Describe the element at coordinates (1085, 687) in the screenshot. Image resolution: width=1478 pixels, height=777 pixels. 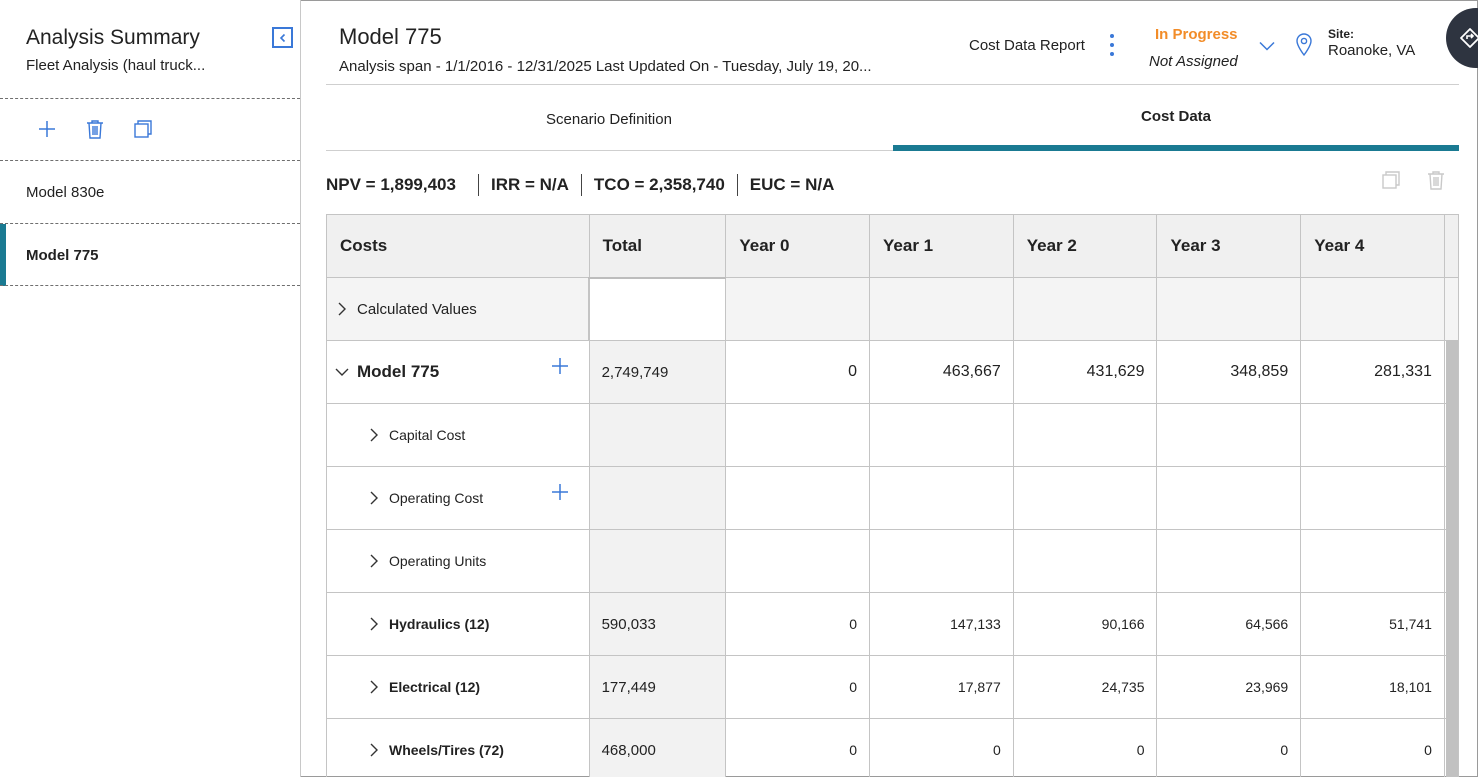
I see `year-cell: 24,735` at that location.